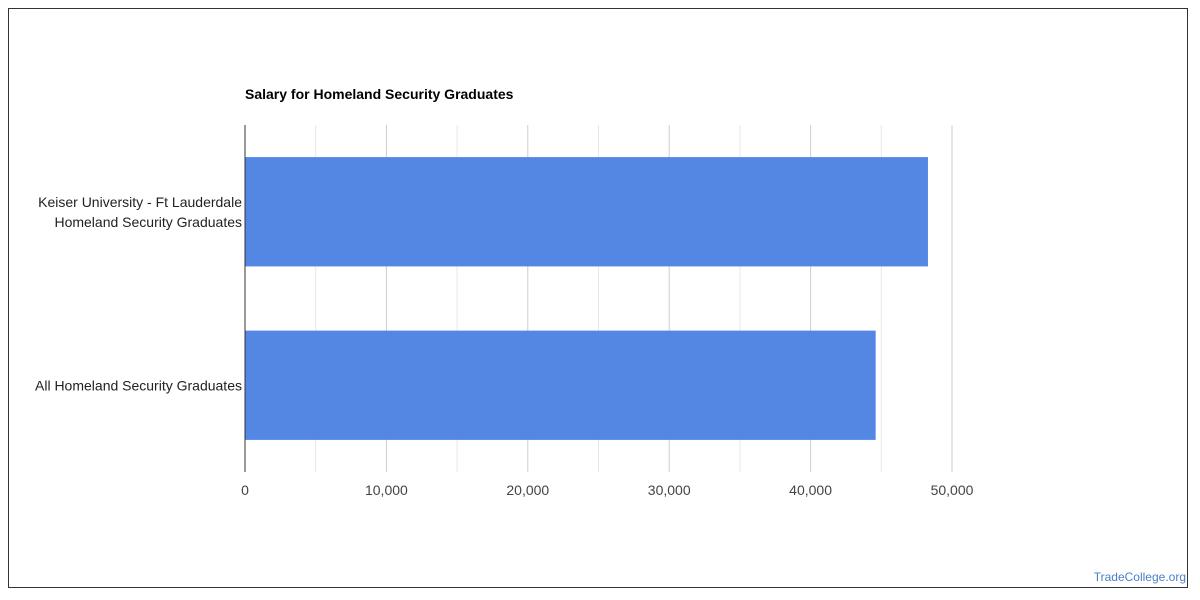  Describe the element at coordinates (952, 490) in the screenshot. I see `x-tick-label: 50,000` at that location.